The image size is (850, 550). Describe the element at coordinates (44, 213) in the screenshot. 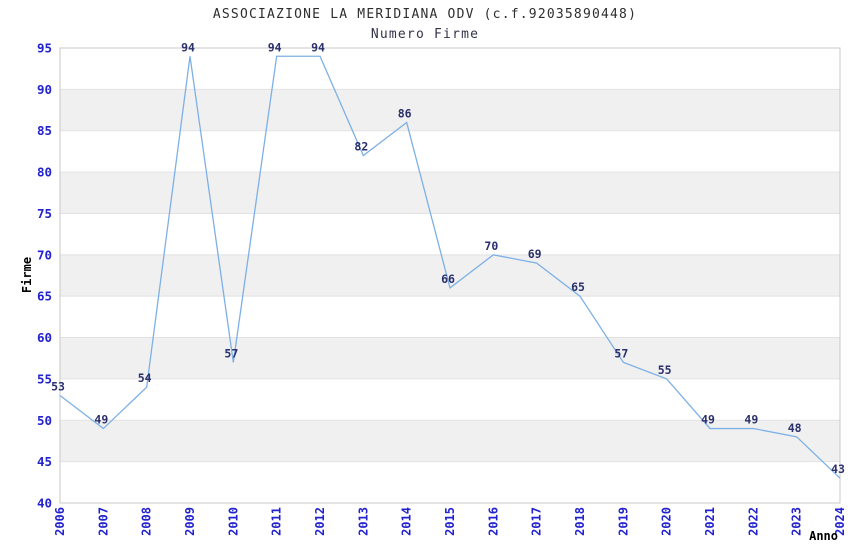

I see `y-tick-label: 75` at that location.